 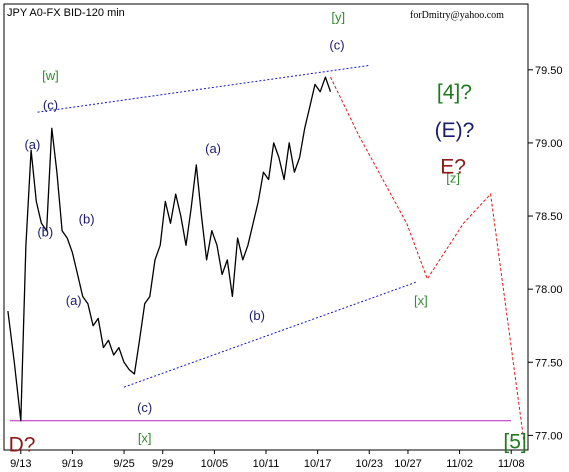 What do you see at coordinates (453, 167) in the screenshot?
I see `wave-label: E?` at bounding box center [453, 167].